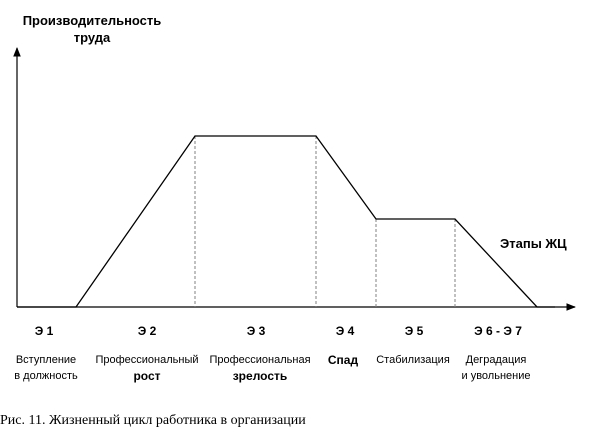  I want to click on stage-label-1-line1: Вступление, so click(46, 360).